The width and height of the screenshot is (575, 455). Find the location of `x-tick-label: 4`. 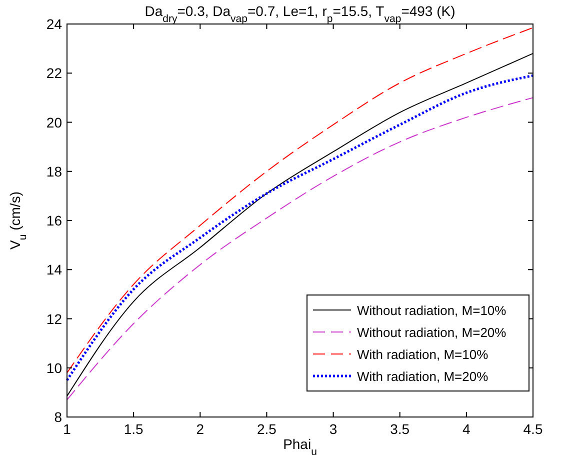

x-tick-label: 4 is located at coordinates (466, 429).